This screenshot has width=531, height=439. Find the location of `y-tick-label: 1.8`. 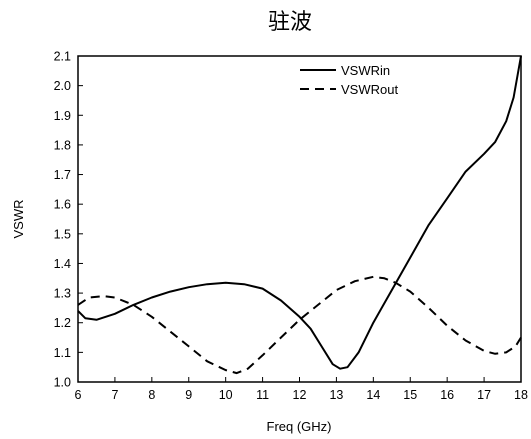

y-tick-label: 1.8 is located at coordinates (62, 145).